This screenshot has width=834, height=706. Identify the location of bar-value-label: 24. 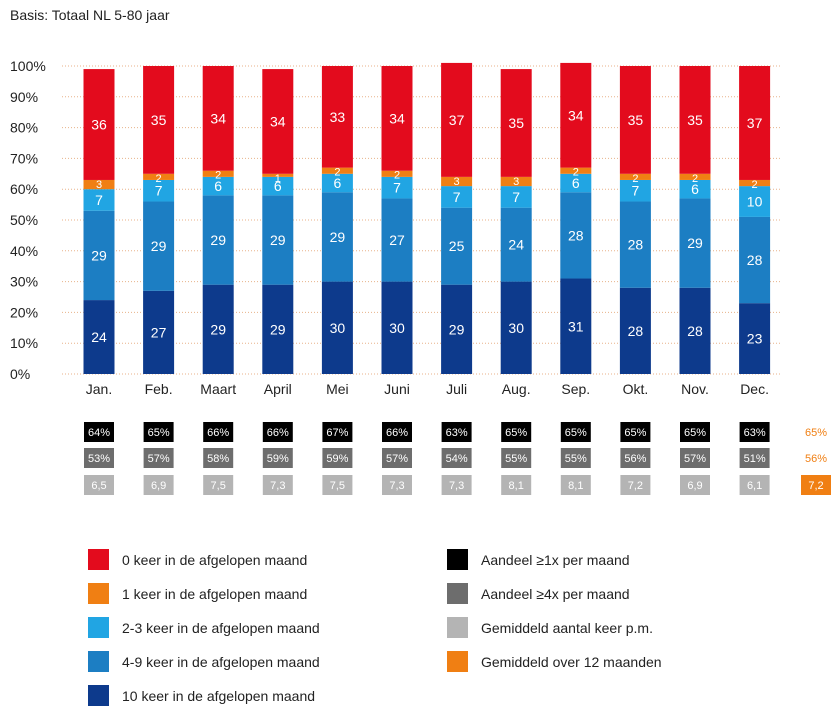
(99, 337).